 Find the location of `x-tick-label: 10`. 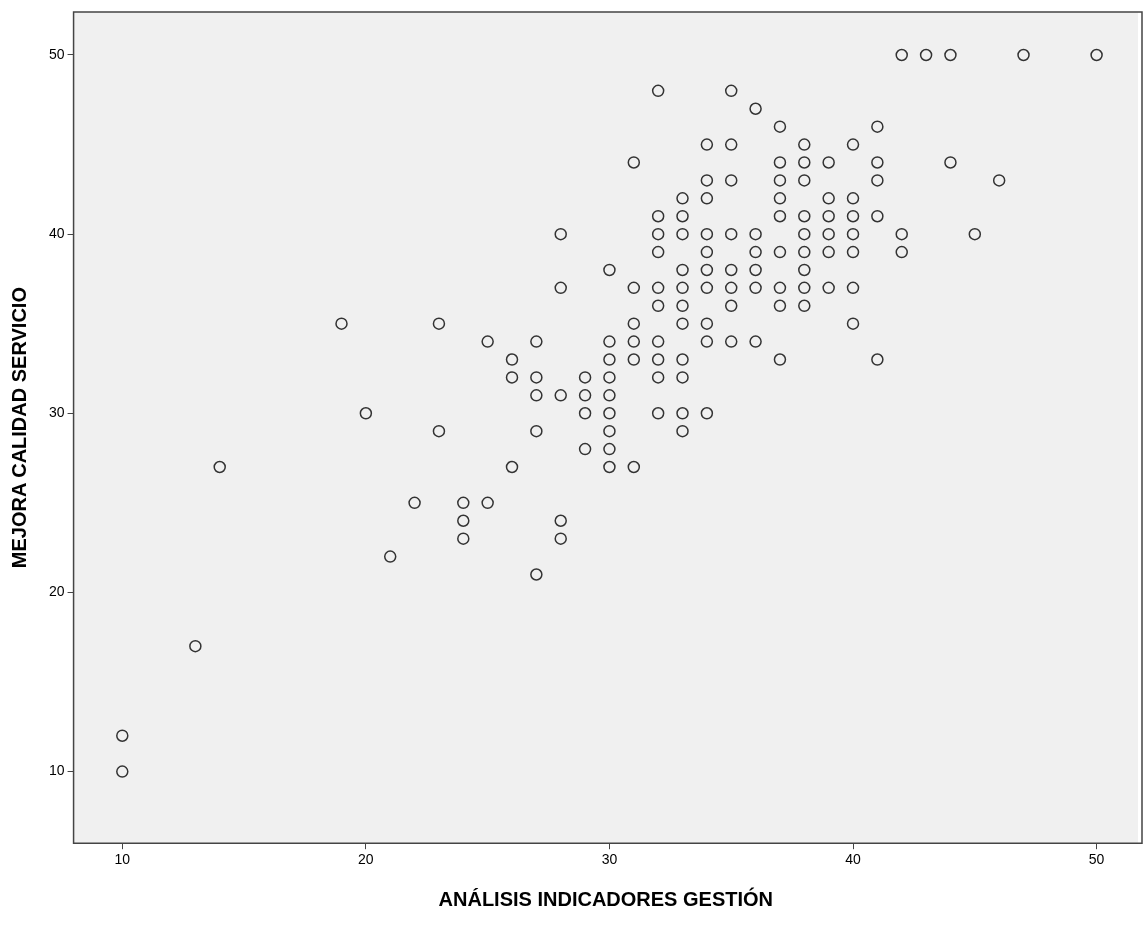

x-tick-label: 10 is located at coordinates (122, 859).